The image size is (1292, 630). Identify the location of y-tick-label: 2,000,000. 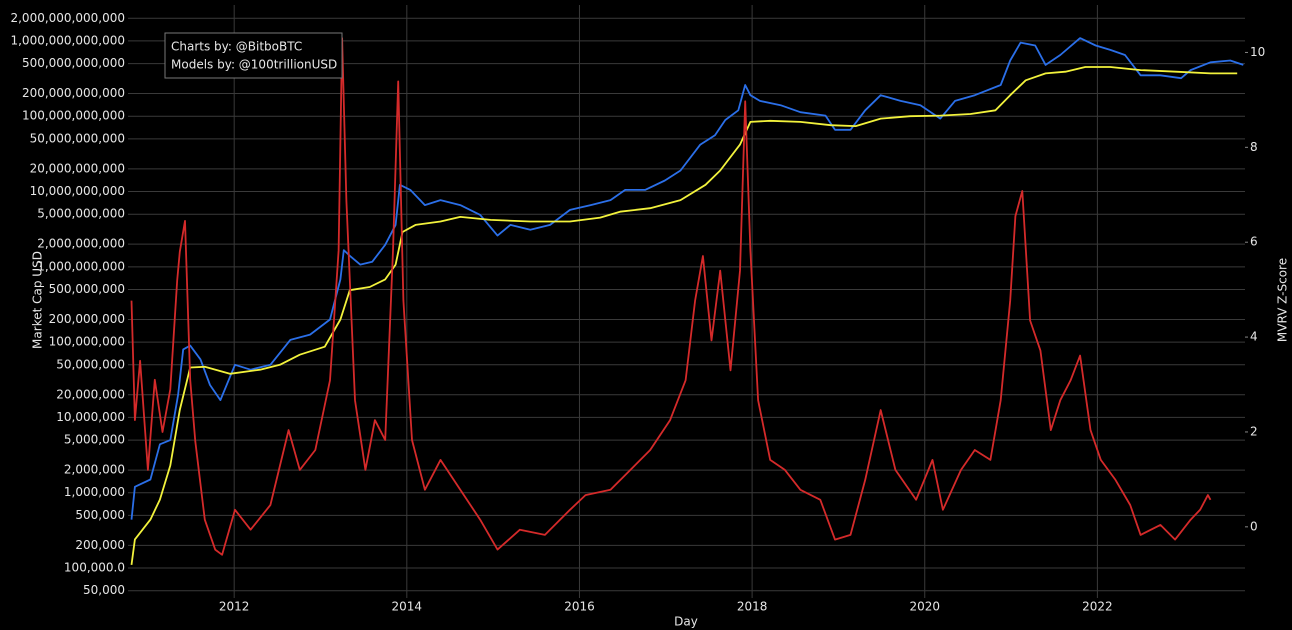
(94, 470).